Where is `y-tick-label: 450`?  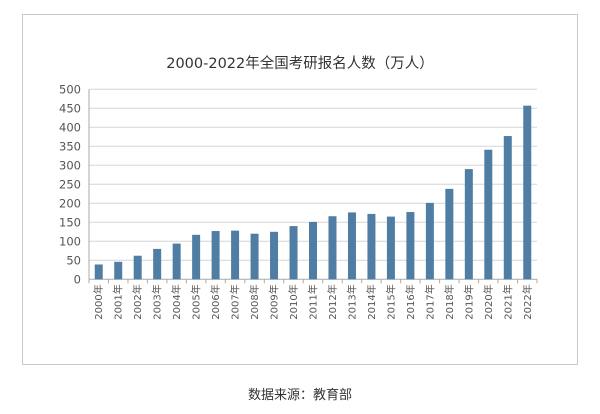 y-tick-label: 450 is located at coordinates (70, 108).